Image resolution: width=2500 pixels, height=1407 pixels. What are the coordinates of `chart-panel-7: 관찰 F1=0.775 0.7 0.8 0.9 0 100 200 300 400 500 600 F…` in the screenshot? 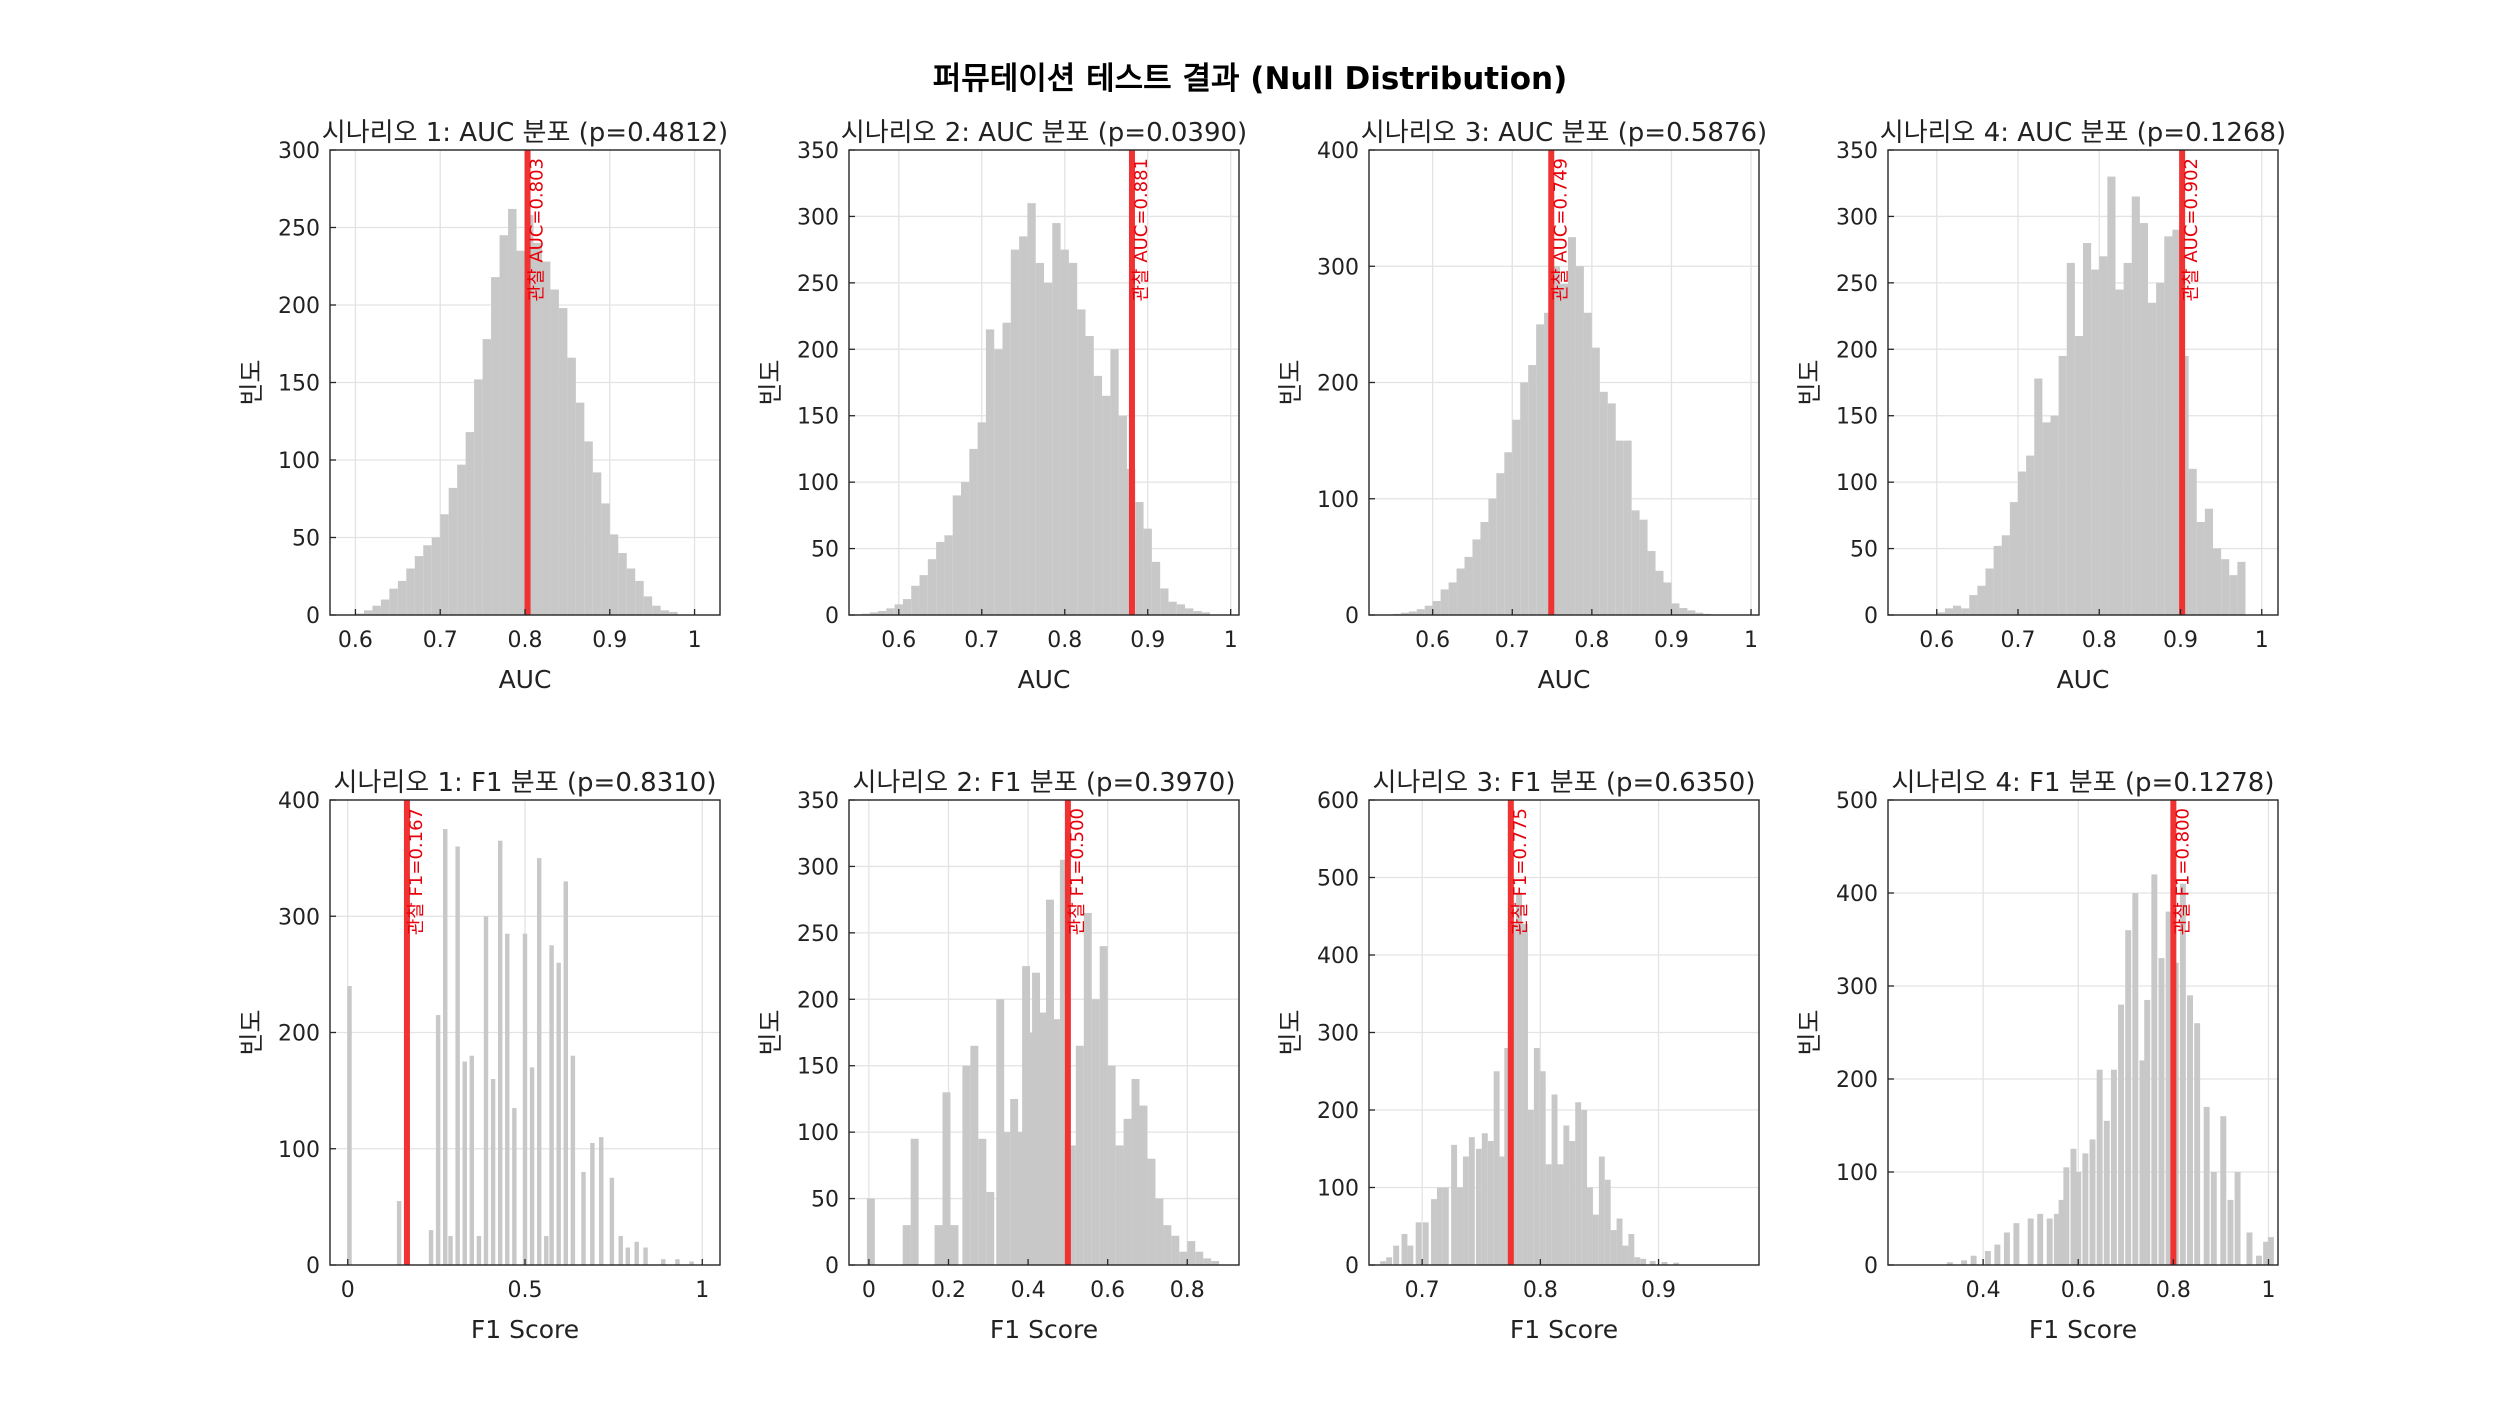 It's located at (1518, 1056).